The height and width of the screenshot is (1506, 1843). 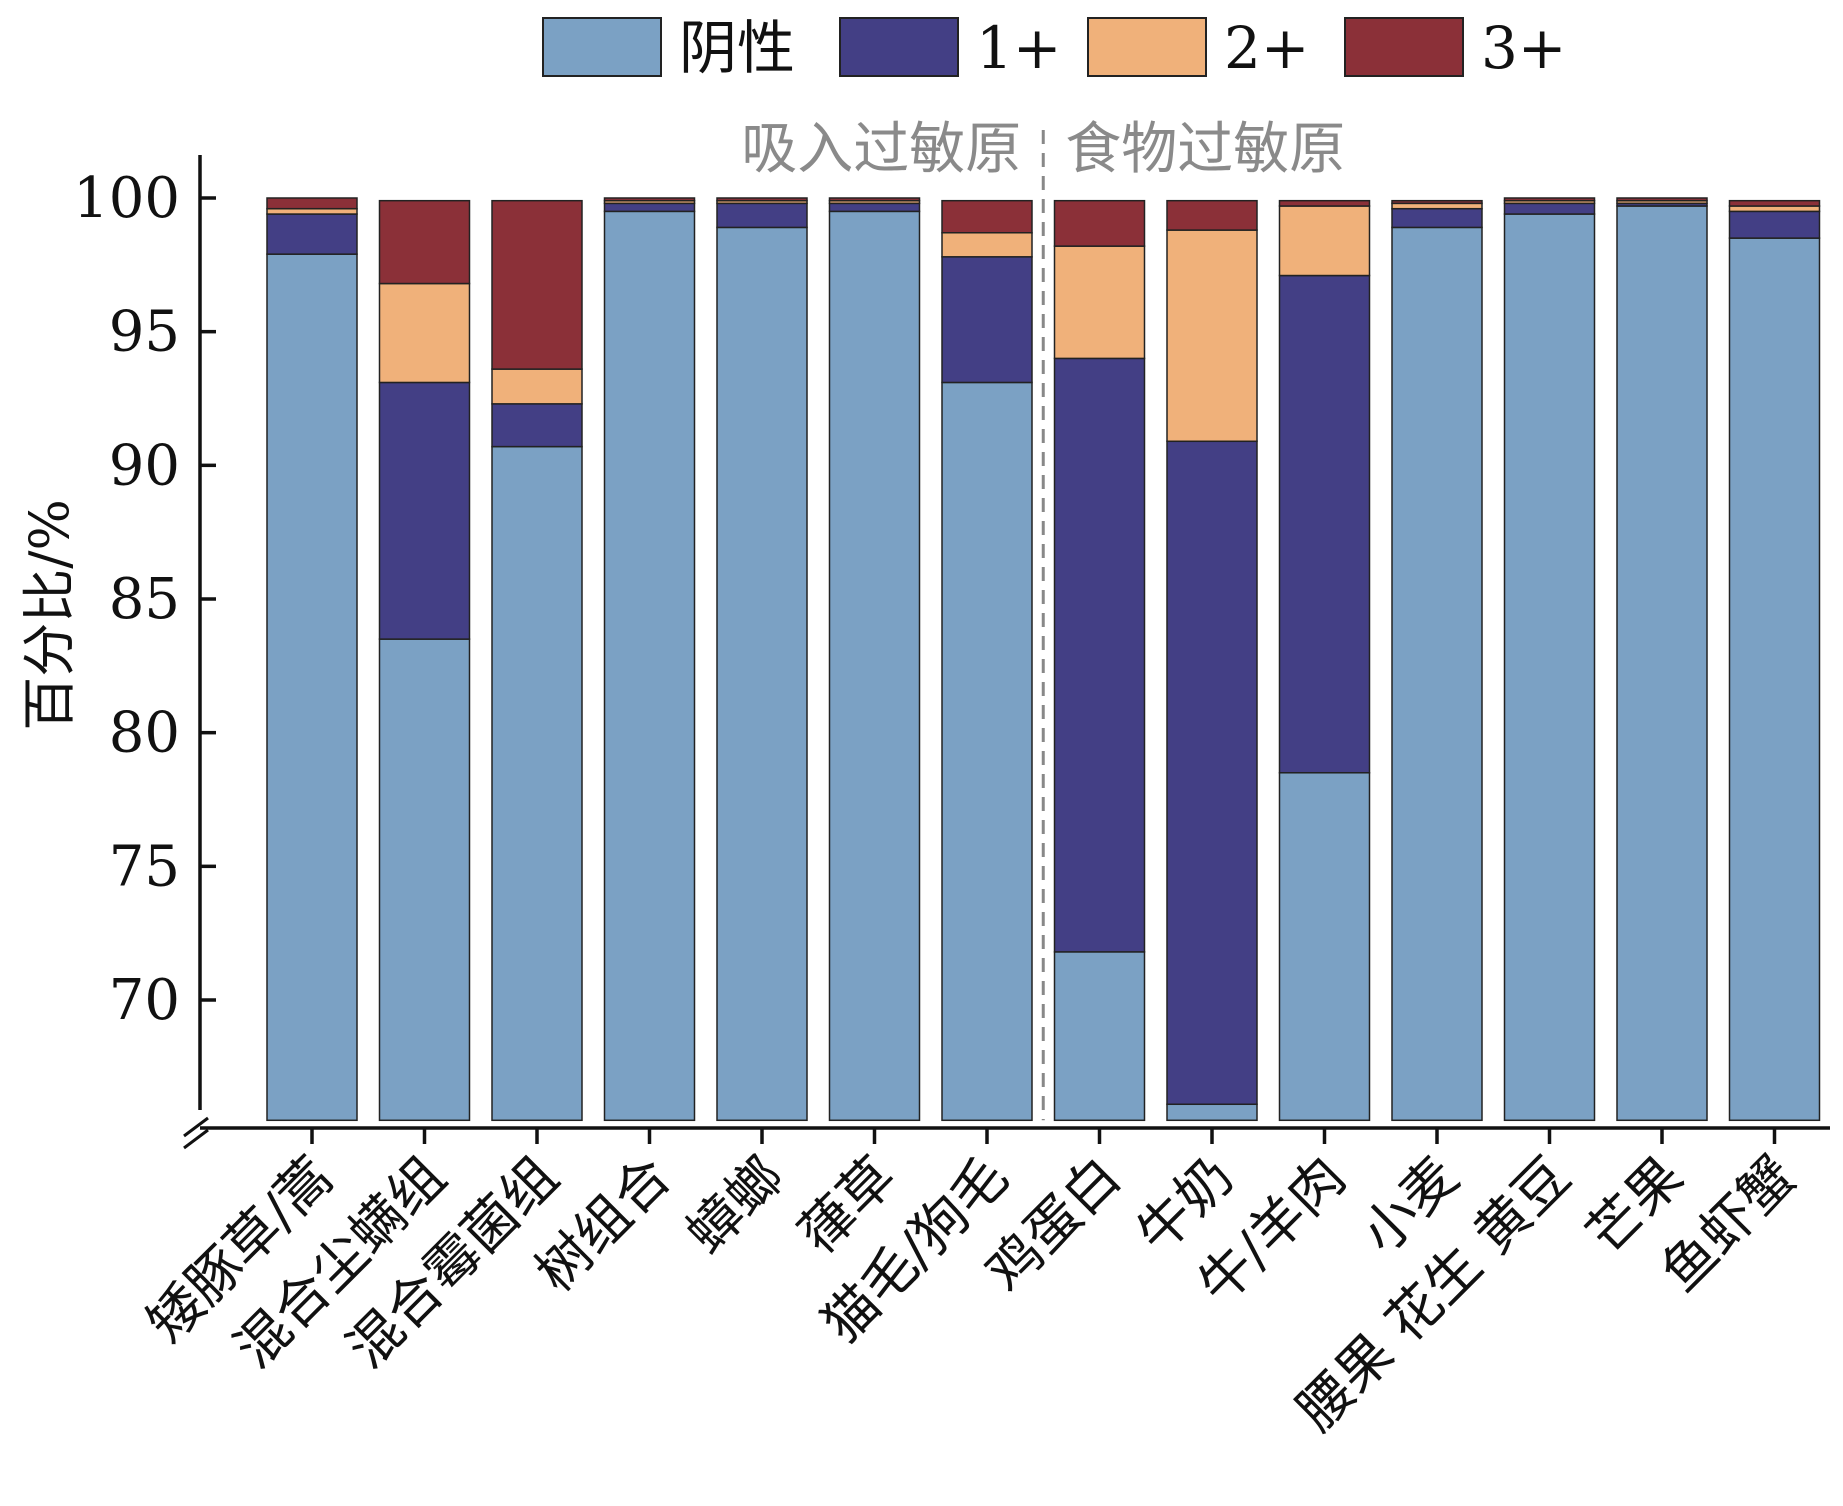 I want to click on legend-label: 1+, so click(x=1019, y=48).